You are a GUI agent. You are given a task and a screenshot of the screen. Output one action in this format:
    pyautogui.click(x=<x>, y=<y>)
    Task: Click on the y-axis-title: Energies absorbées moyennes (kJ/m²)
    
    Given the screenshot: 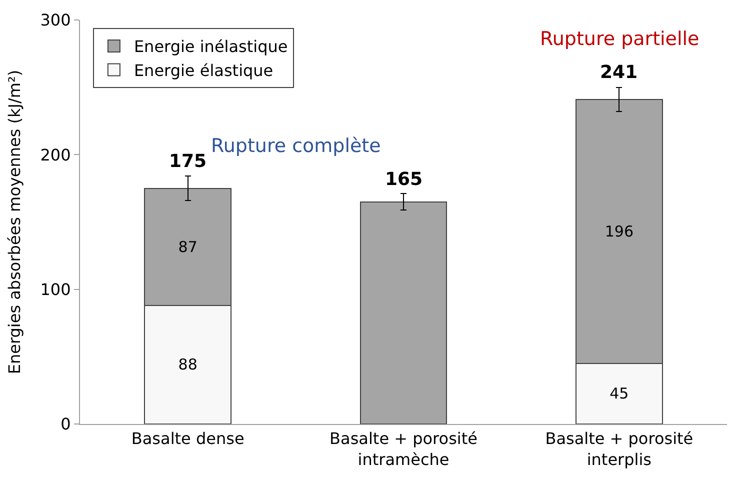 What is the action you would take?
    pyautogui.click(x=14, y=222)
    